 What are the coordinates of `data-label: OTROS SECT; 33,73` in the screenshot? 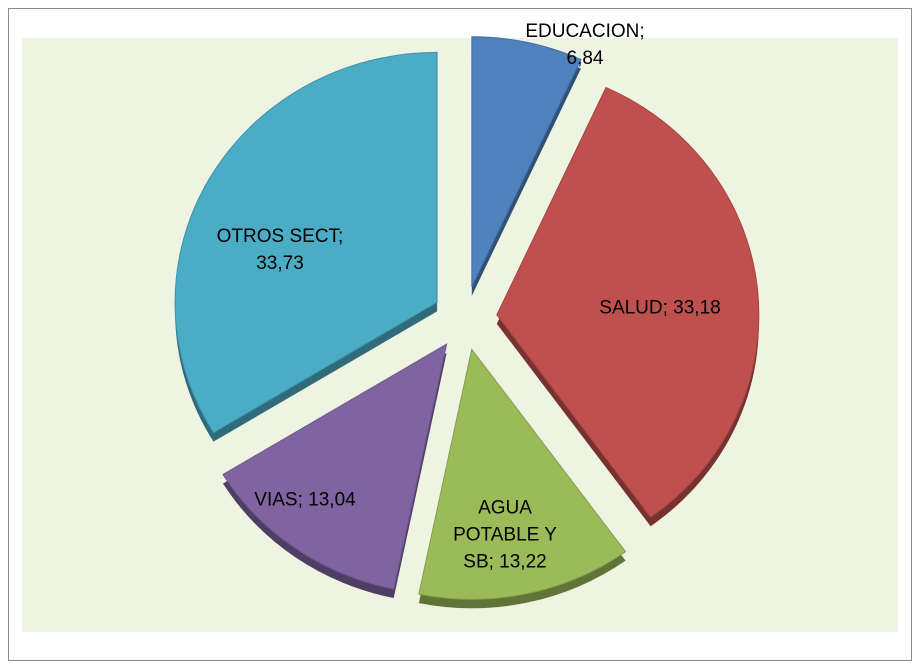 It's located at (280, 250).